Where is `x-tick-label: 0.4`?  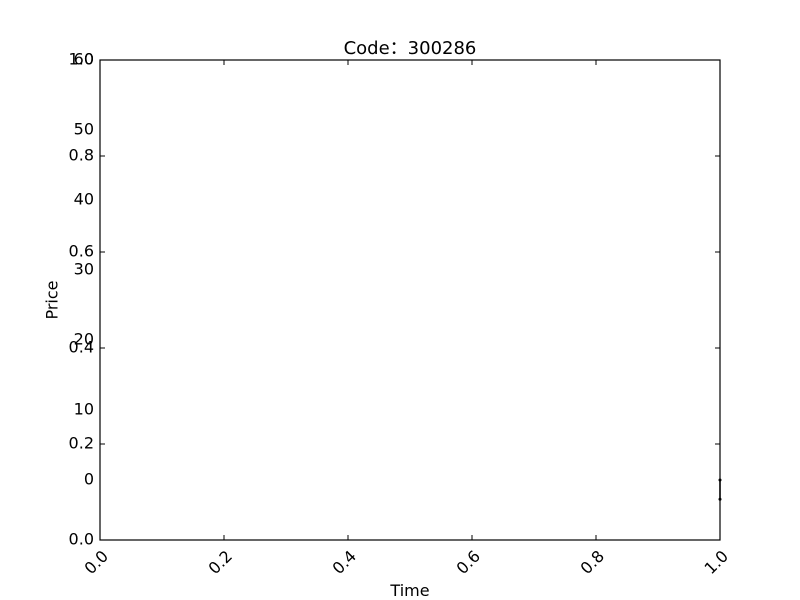
x-tick-label: 0.4 is located at coordinates (344, 562).